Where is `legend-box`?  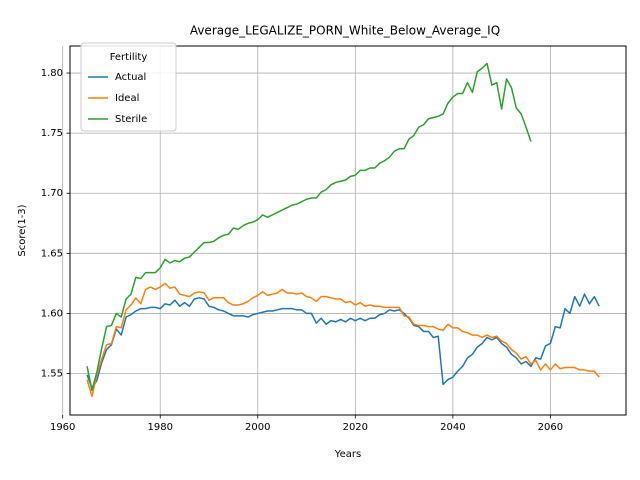
legend-box is located at coordinates (128, 87).